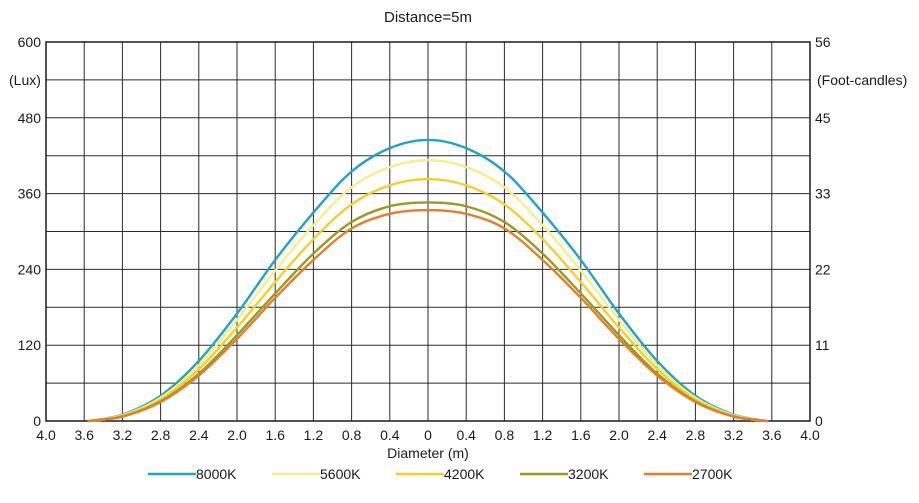 The width and height of the screenshot is (919, 503). I want to click on legend-label-4200K: 4200K, so click(464, 474).